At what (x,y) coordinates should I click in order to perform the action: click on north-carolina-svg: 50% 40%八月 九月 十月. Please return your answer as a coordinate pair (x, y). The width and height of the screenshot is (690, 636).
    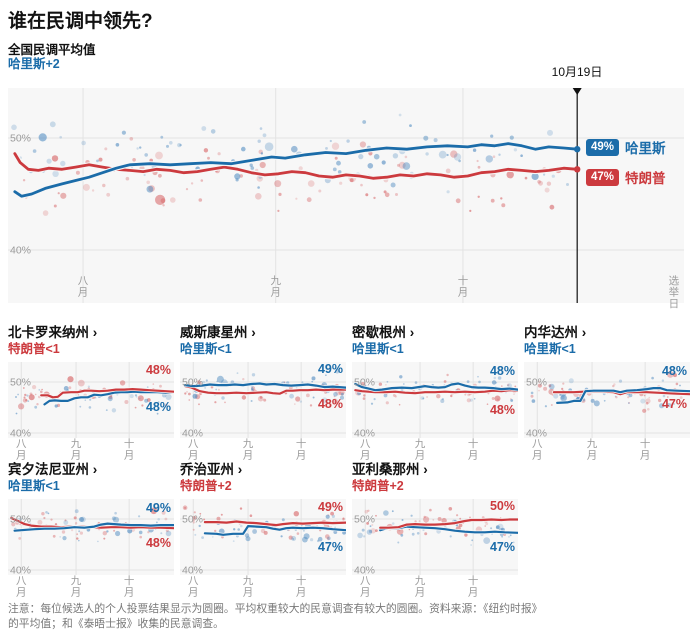
    Looking at the image, I should click on (91, 412).